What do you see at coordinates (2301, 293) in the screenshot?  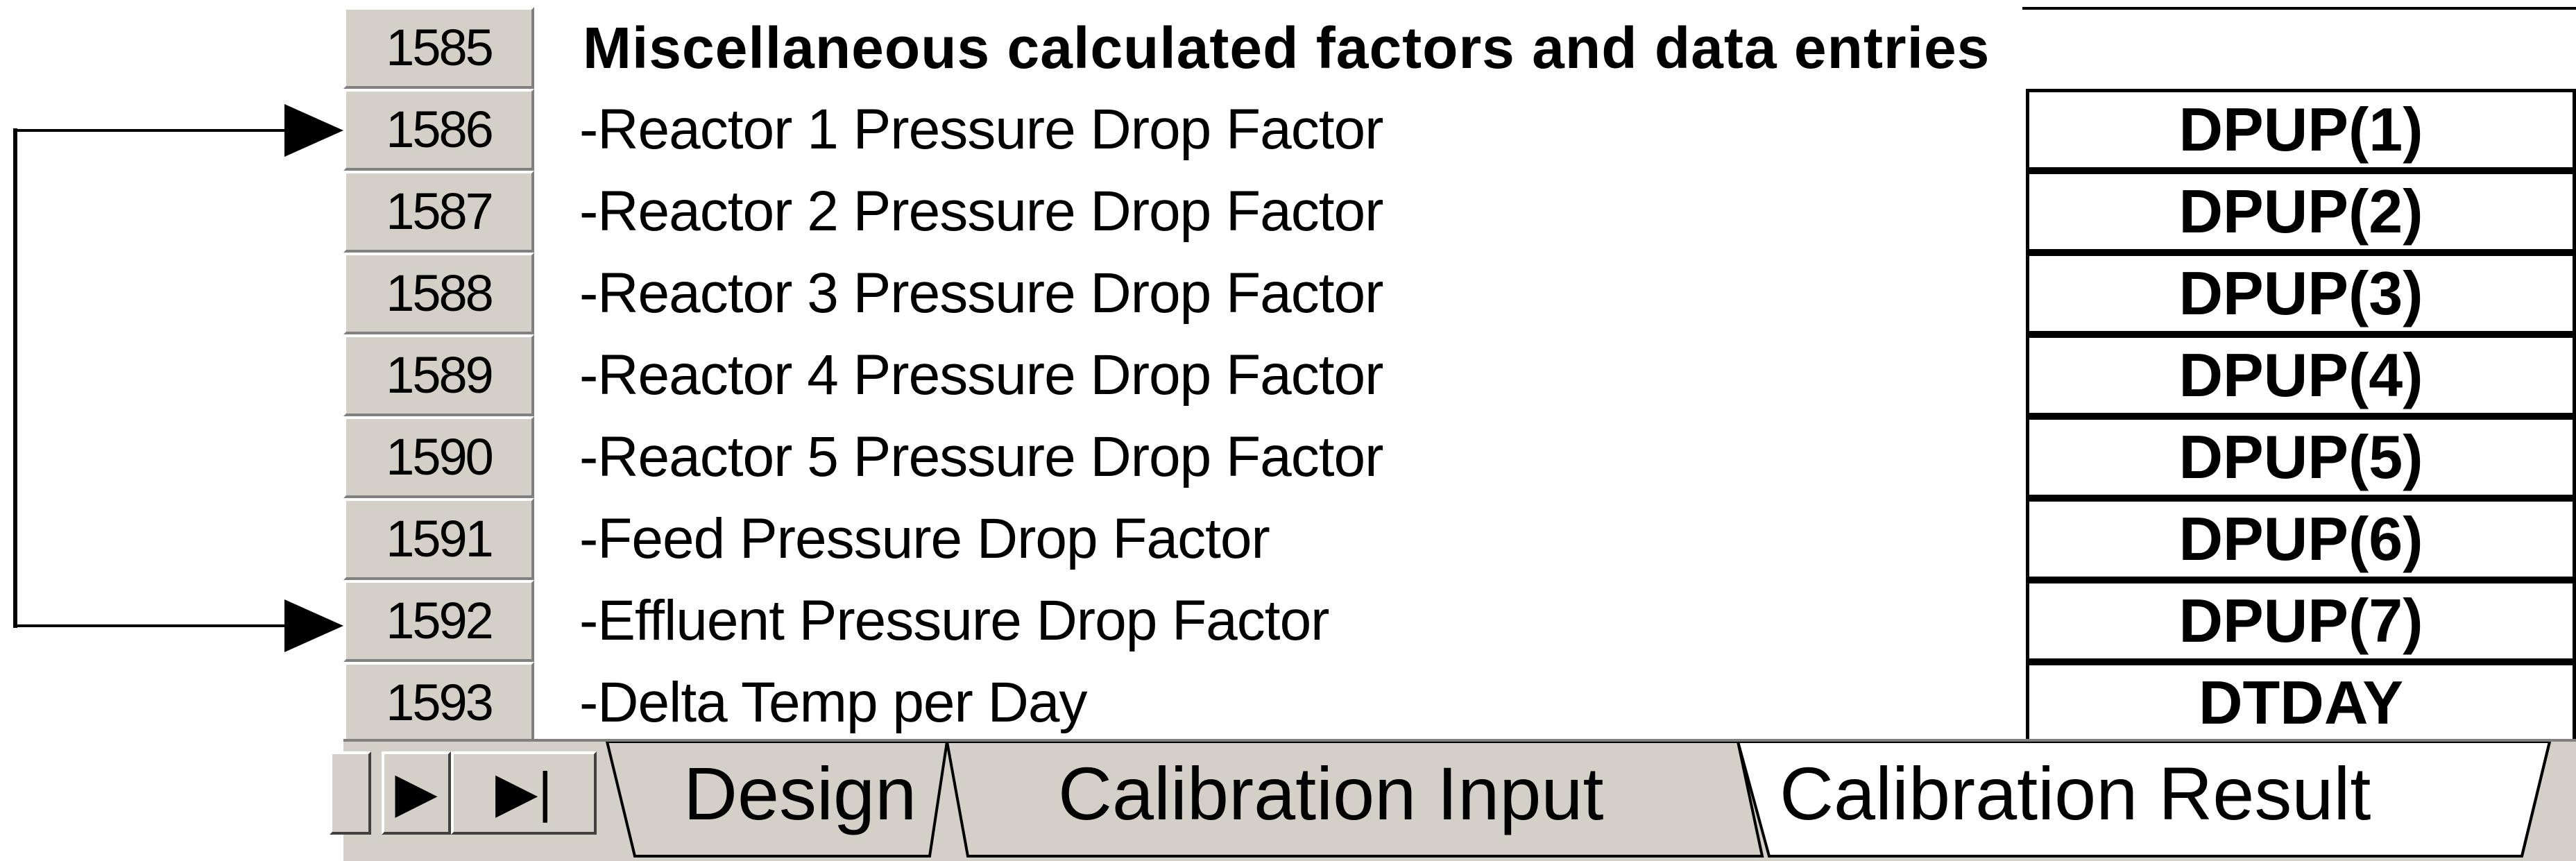 I see `value-cell: DPUP(3)` at bounding box center [2301, 293].